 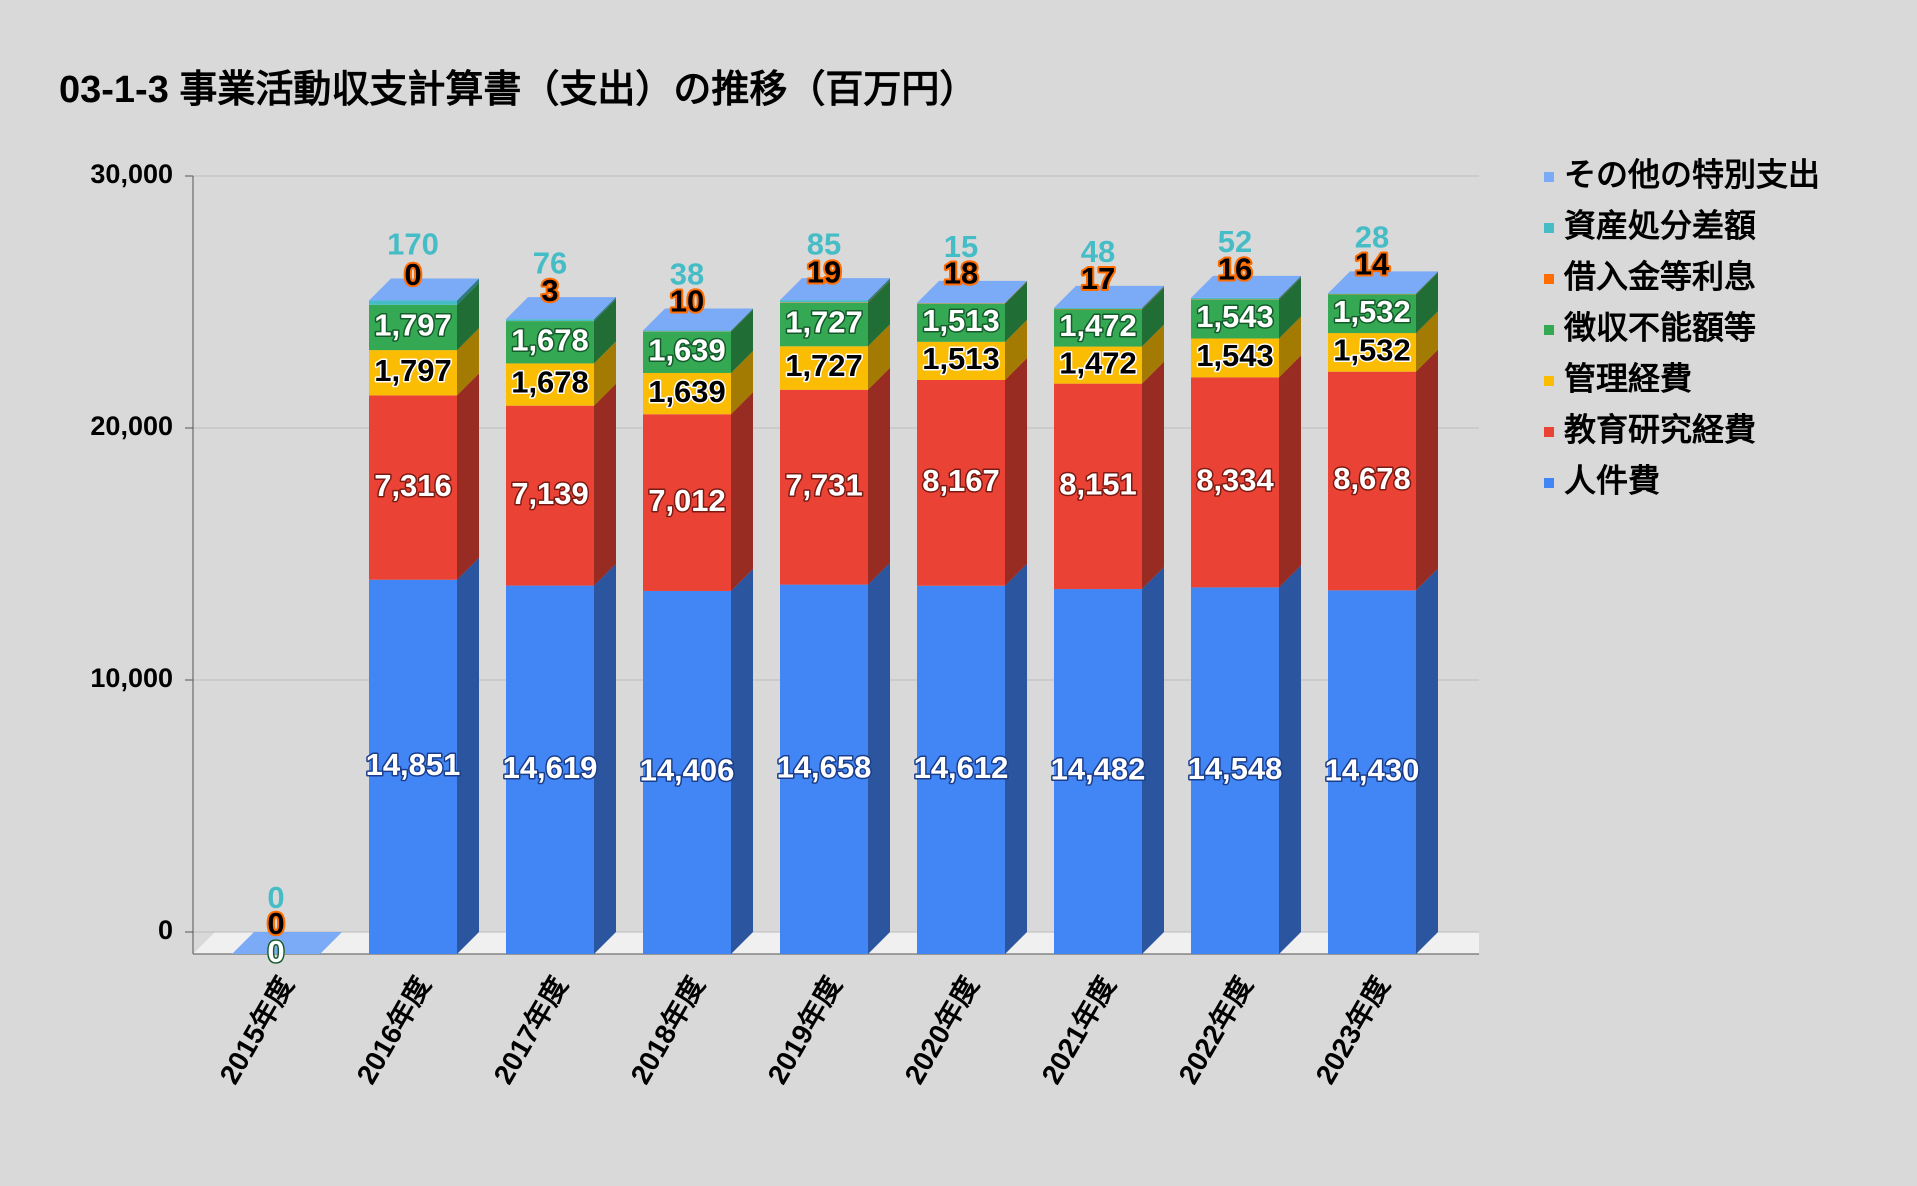 What do you see at coordinates (1660, 429) in the screenshot?
I see `legend-label: 教育研究経費` at bounding box center [1660, 429].